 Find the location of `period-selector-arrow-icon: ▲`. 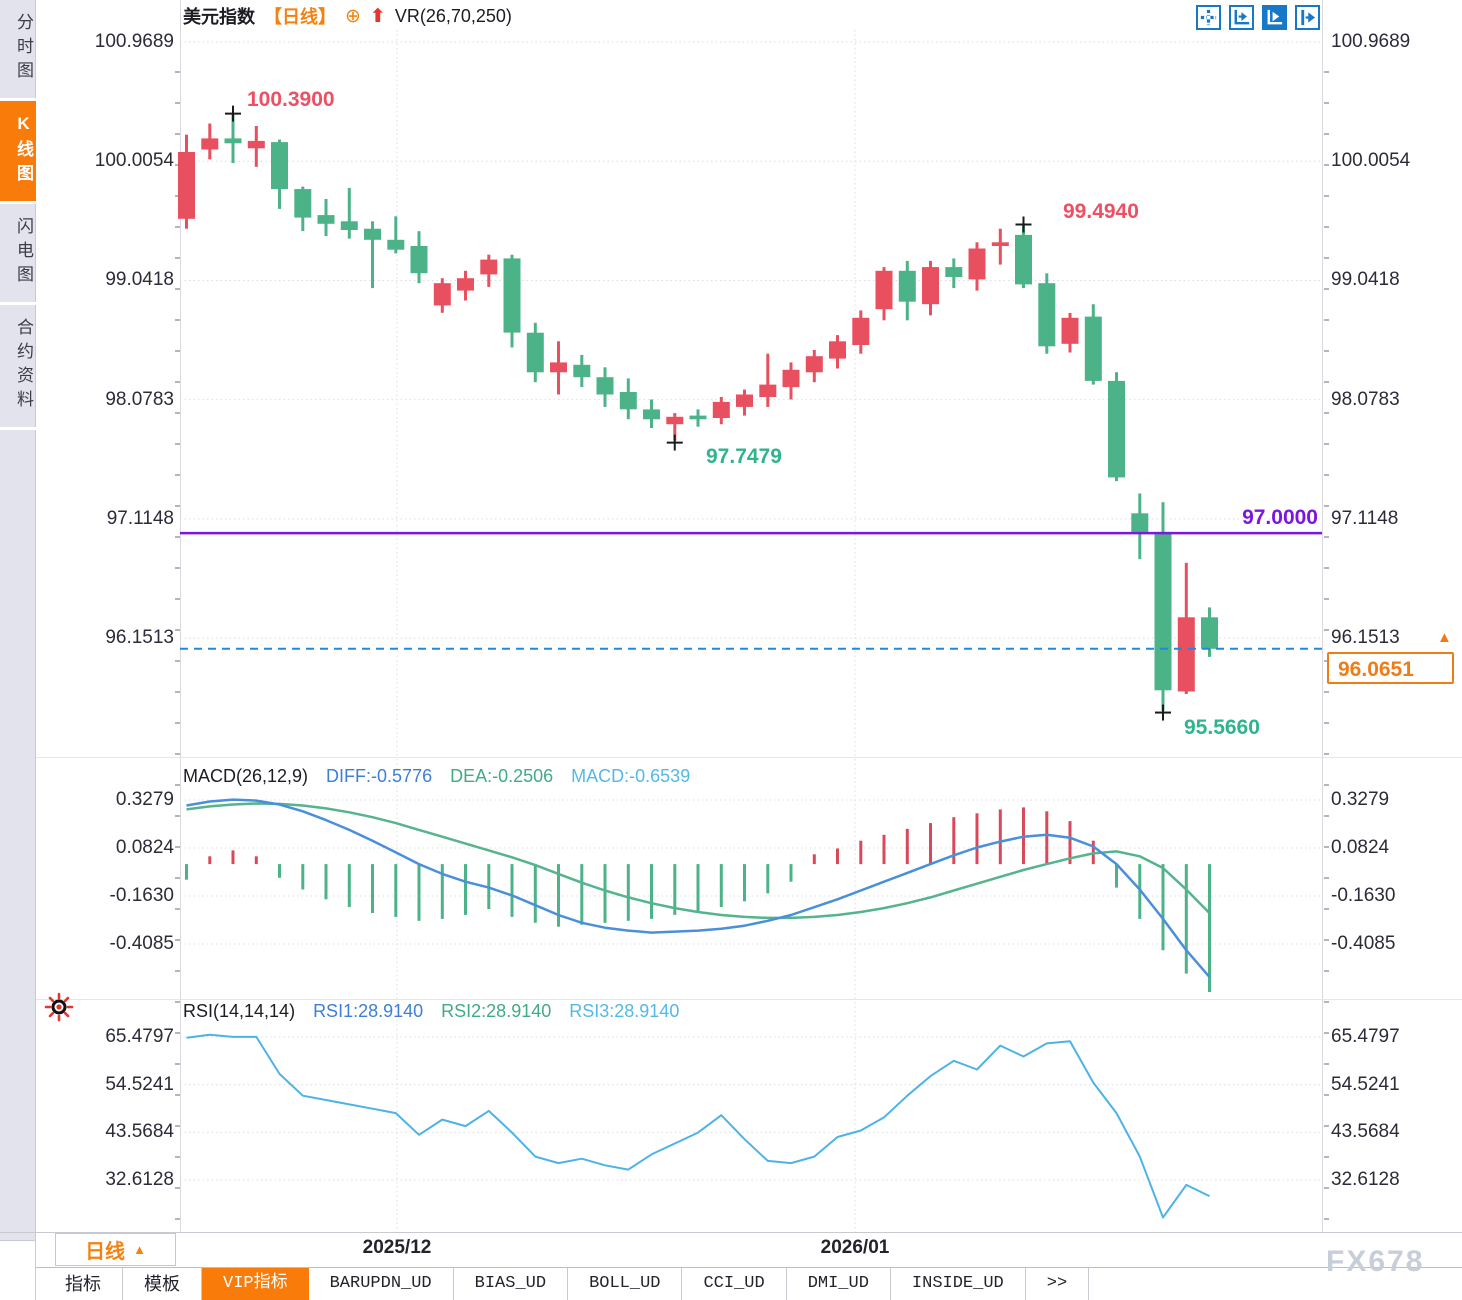

period-selector-arrow-icon: ▲ is located at coordinates (139, 1249).